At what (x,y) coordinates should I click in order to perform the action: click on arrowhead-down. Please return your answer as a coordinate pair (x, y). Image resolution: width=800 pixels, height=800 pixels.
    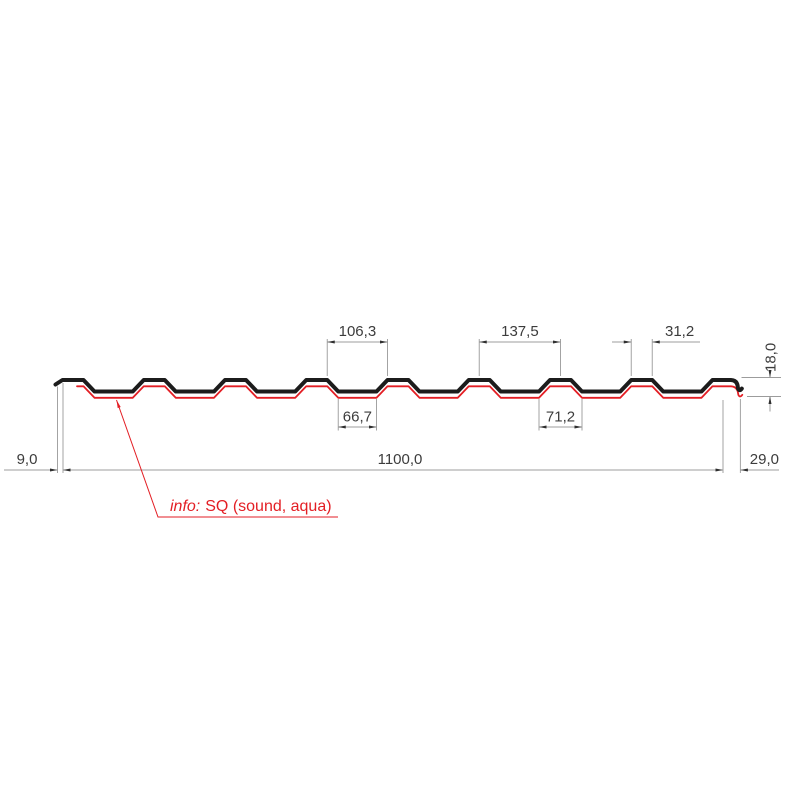
    Looking at the image, I should click on (770, 374).